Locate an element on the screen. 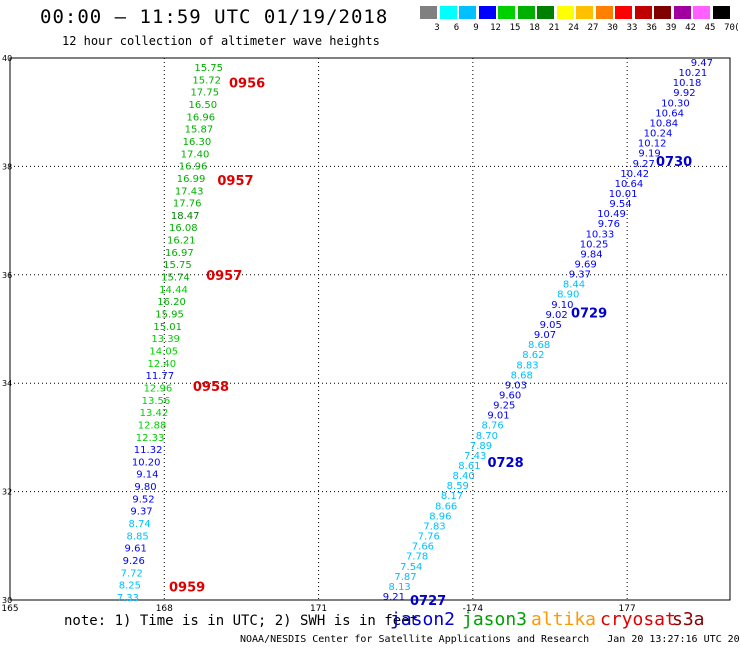  x-tick-label: 171 is located at coordinates (318, 609).